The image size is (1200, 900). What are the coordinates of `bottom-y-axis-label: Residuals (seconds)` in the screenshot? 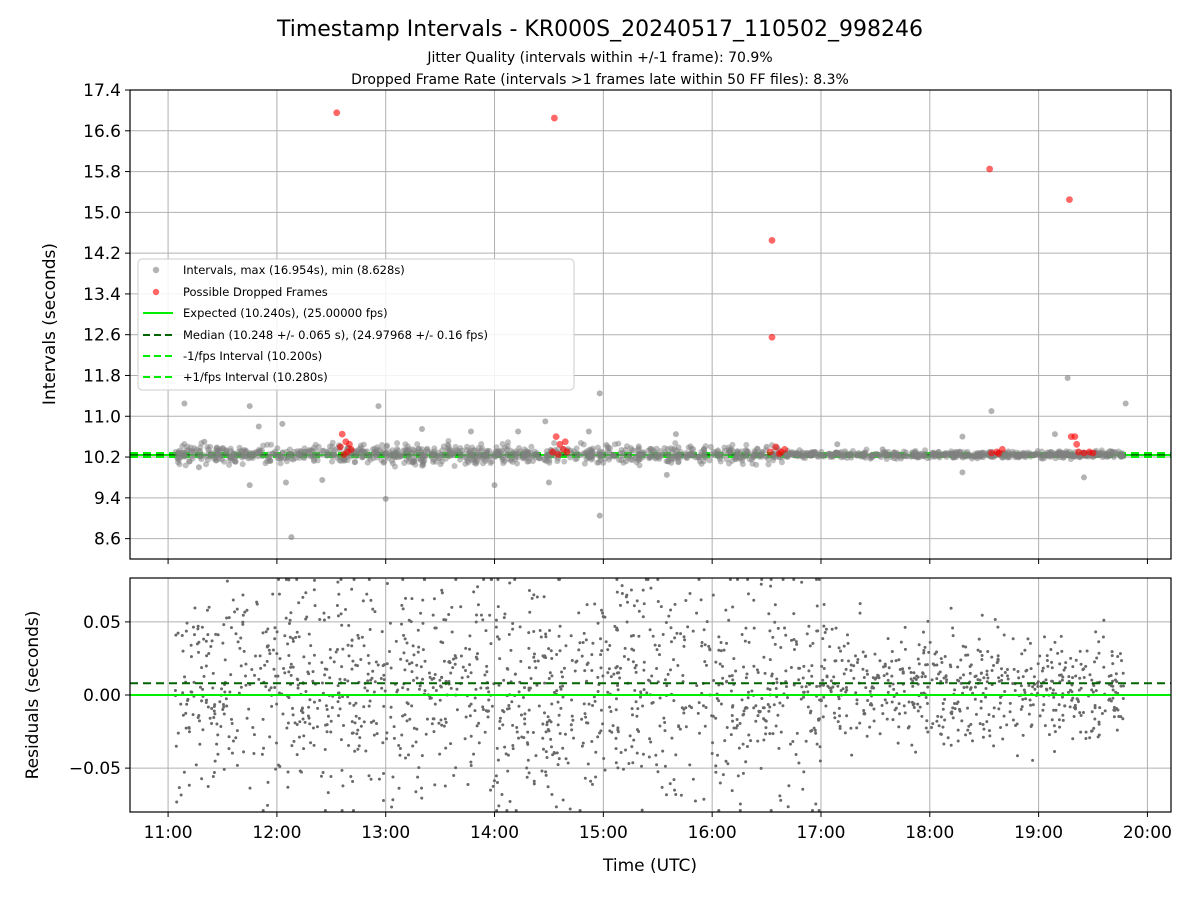 It's located at (33, 695).